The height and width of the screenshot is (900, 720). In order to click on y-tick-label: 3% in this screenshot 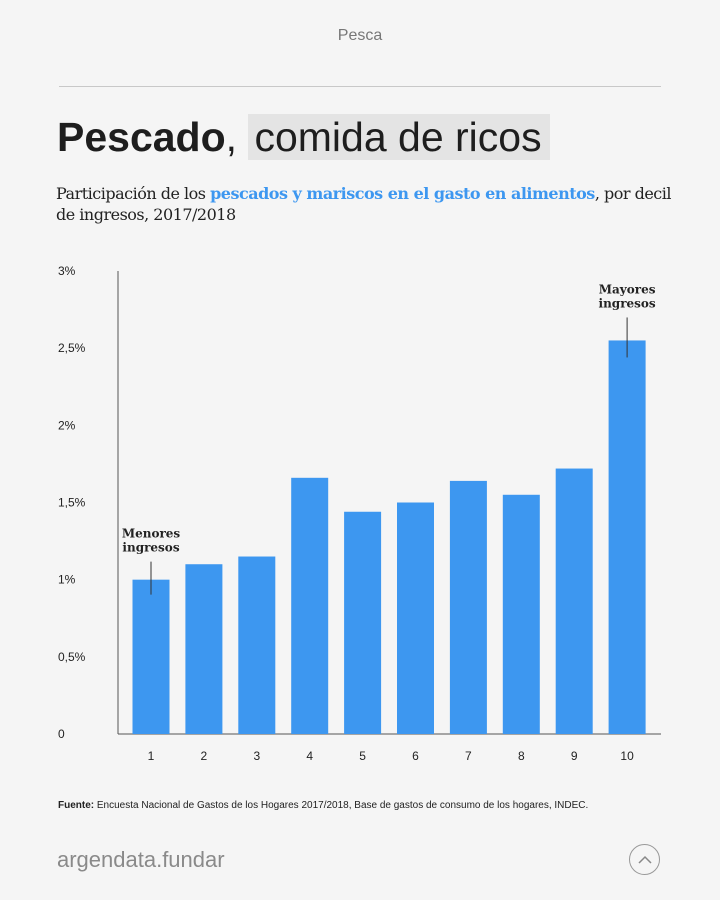, I will do `click(67, 271)`.